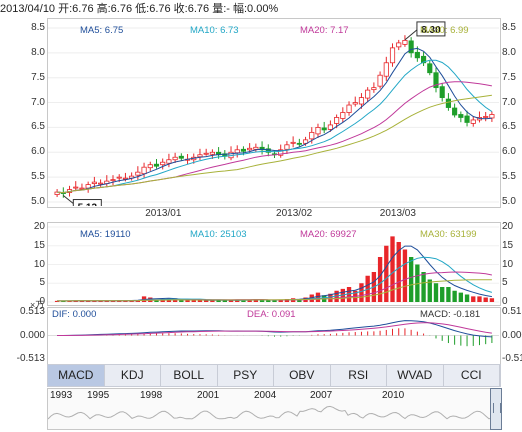  What do you see at coordinates (450, 314) in the screenshot?
I see `macd-label: MACD: -0.181` at bounding box center [450, 314].